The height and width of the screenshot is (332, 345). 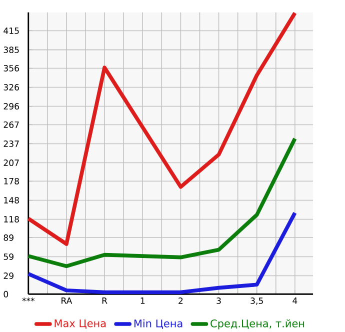 I want to click on y-tick-label: 356, so click(x=11, y=68).